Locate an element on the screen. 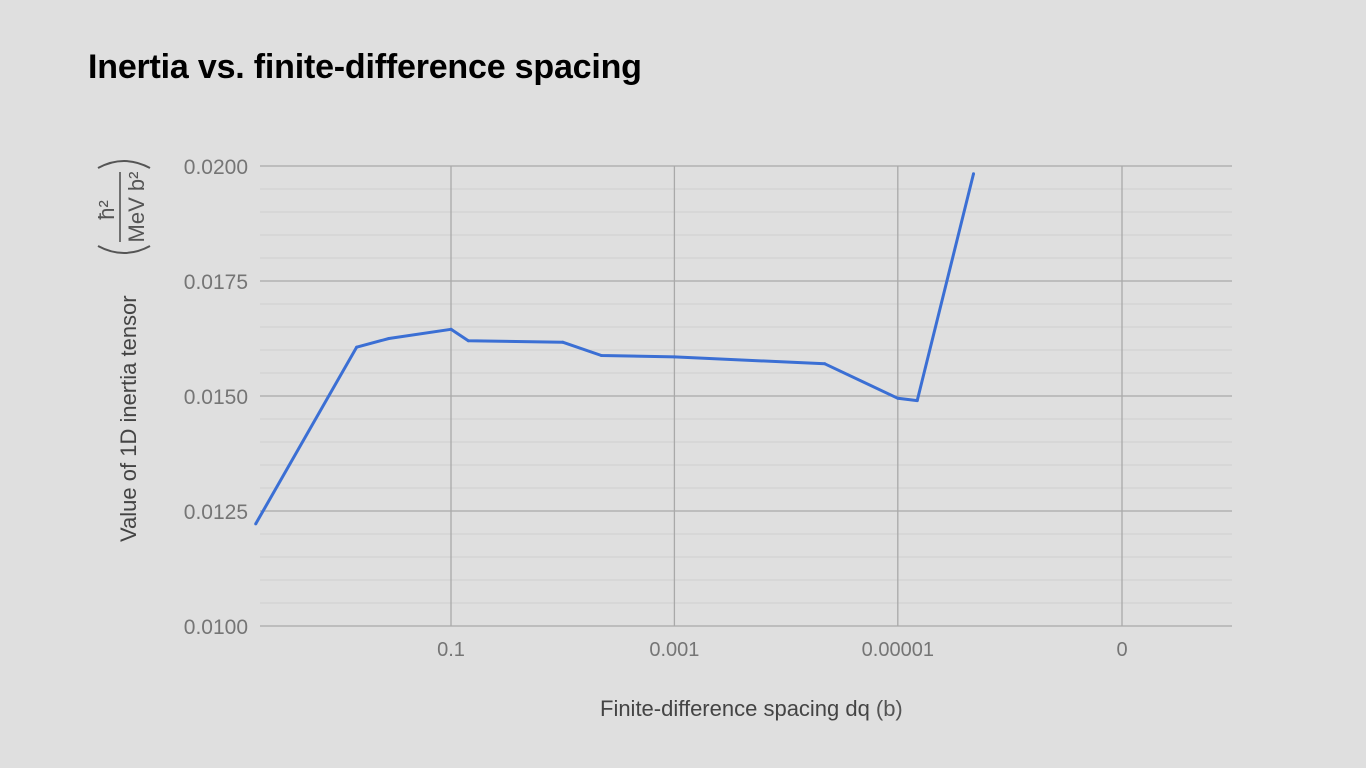 The height and width of the screenshot is (768, 1366). y-tick-label: 0.0175 is located at coordinates (216, 282).